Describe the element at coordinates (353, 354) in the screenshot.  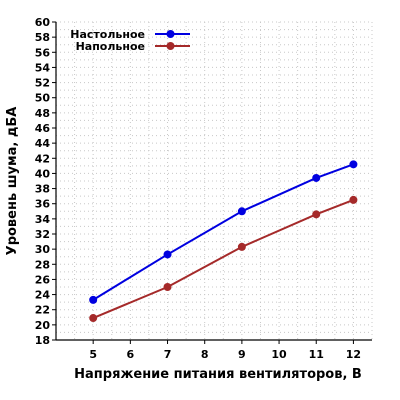
I see `x-tick-label: 12` at that location.